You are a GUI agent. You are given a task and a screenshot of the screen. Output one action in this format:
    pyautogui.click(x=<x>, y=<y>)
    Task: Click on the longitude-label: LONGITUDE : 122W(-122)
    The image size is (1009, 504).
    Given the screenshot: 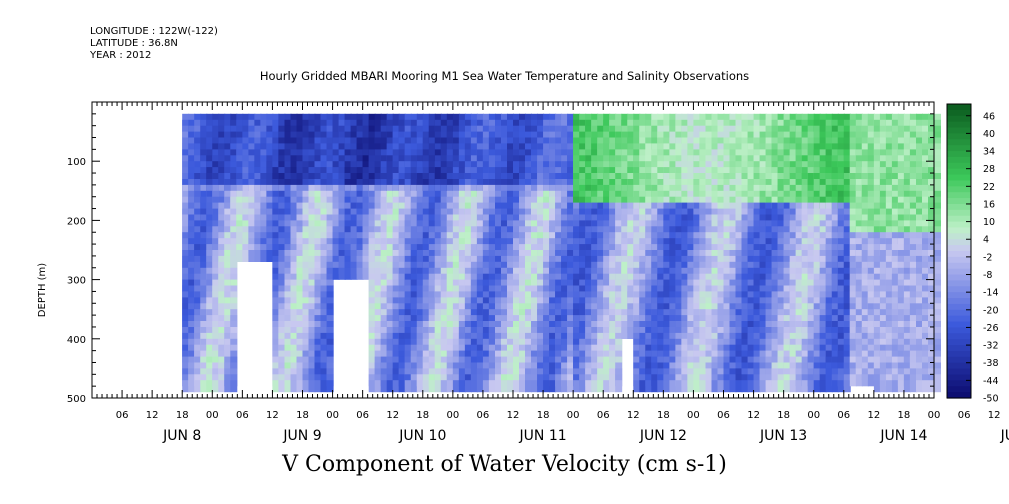 What is the action you would take?
    pyautogui.click(x=154, y=31)
    